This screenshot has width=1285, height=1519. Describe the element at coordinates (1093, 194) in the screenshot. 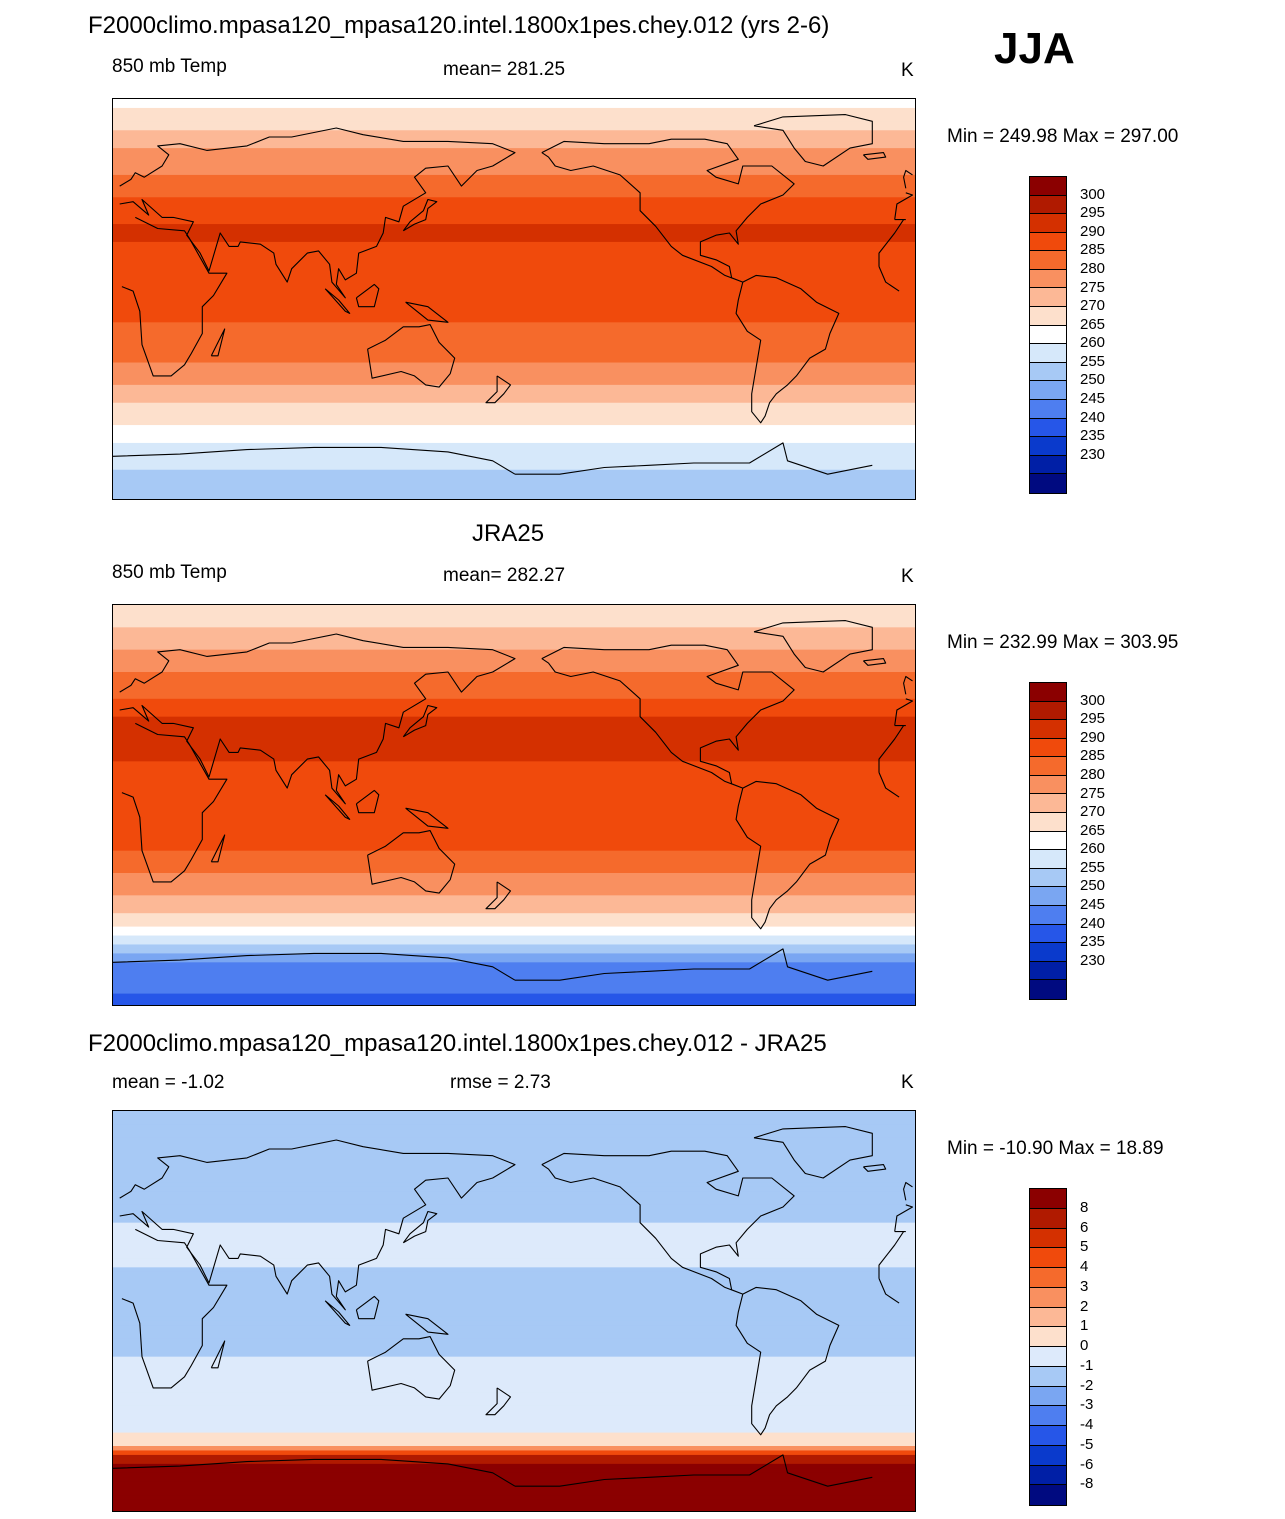

I see `colorbar-tick-label: 300` at that location.